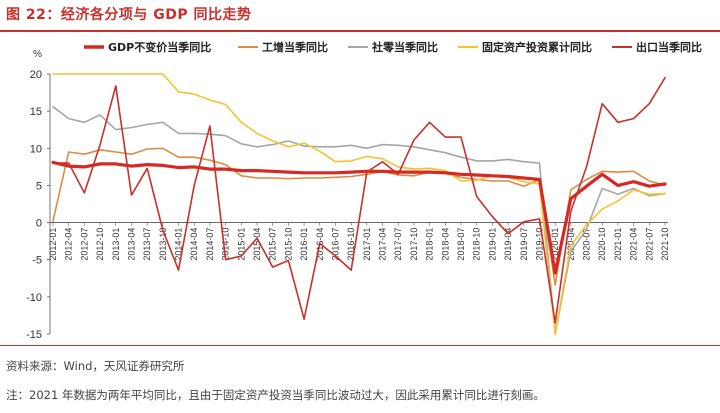 The height and width of the screenshot is (413, 720). I want to click on y-tick-label: 0, so click(39, 224).